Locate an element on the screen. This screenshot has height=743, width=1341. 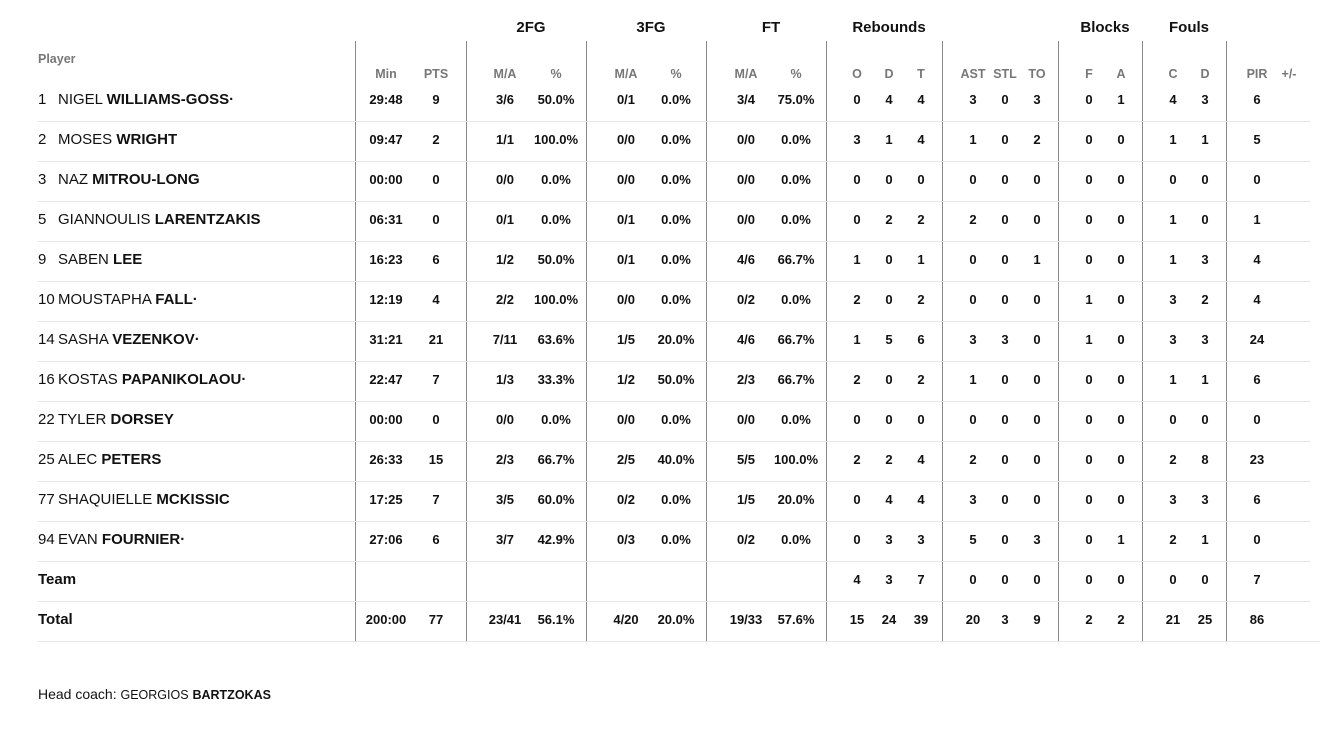
stat-cell: 50.0% is located at coordinates (556, 259).